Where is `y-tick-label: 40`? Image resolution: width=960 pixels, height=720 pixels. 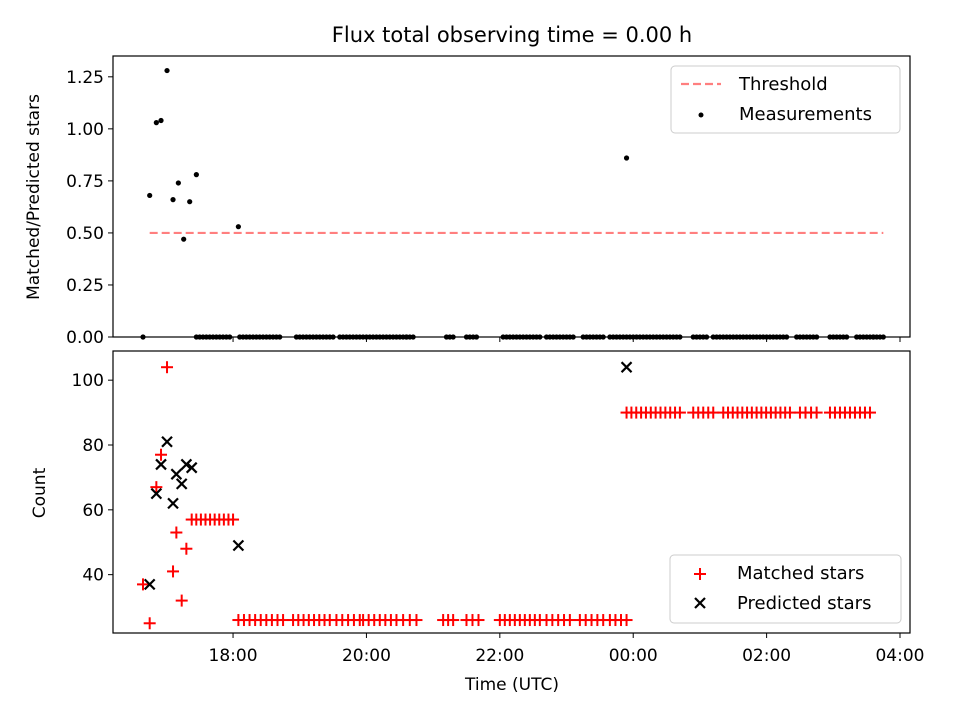 y-tick-label: 40 is located at coordinates (93, 576).